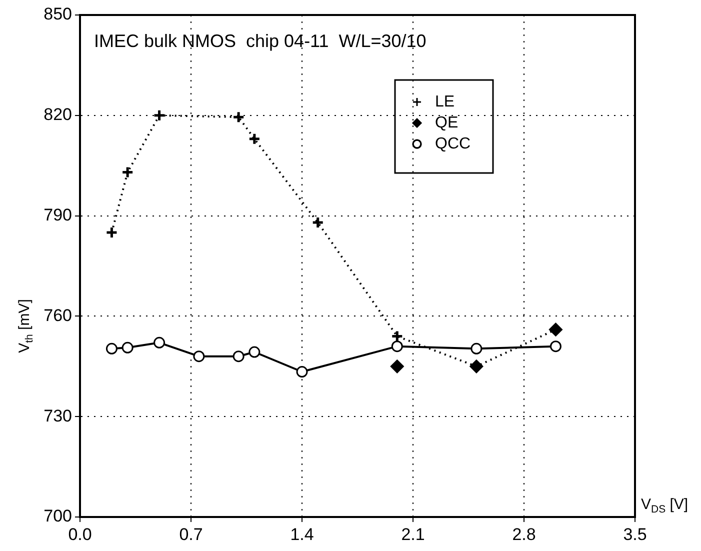 Image resolution: width=701 pixels, height=551 pixels. Describe the element at coordinates (58, 416) in the screenshot. I see `y-tick-label: 730` at that location.